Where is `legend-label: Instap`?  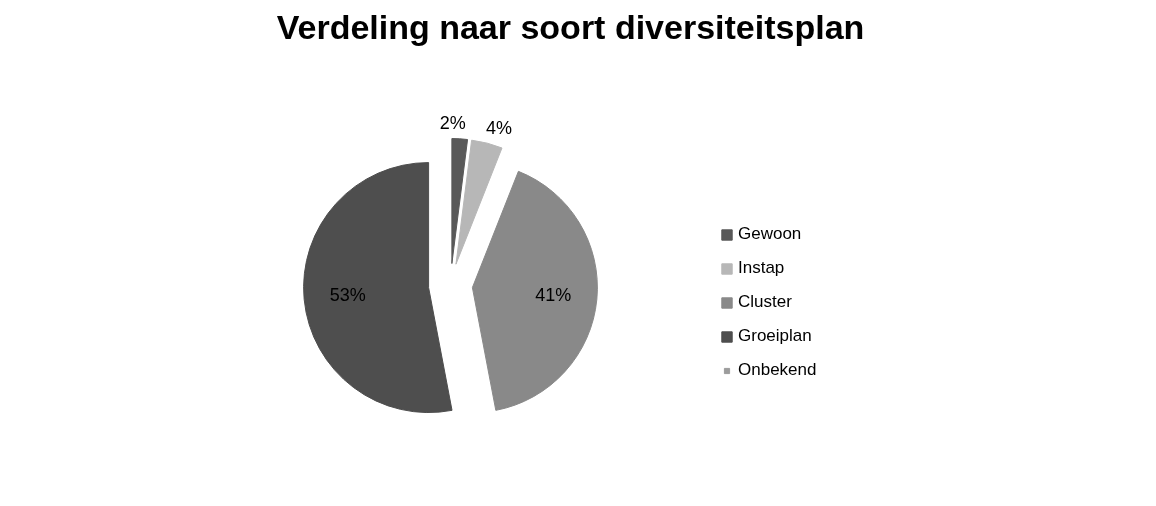
legend-label: Instap is located at coordinates (761, 268).